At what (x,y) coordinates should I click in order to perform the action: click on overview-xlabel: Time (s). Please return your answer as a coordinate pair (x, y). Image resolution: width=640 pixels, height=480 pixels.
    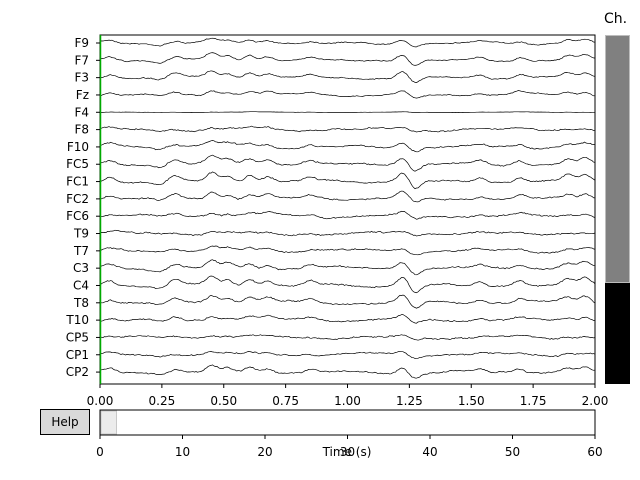
    Looking at the image, I should click on (347, 452).